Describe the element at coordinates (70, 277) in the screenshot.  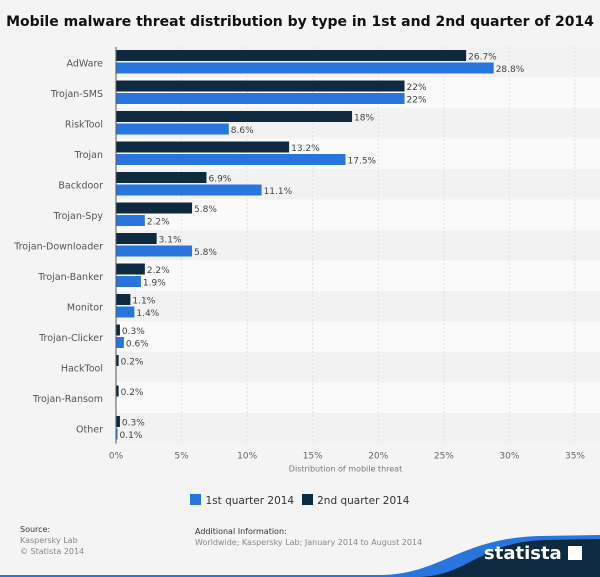
I see `category-label: Trojan-Banker` at that location.